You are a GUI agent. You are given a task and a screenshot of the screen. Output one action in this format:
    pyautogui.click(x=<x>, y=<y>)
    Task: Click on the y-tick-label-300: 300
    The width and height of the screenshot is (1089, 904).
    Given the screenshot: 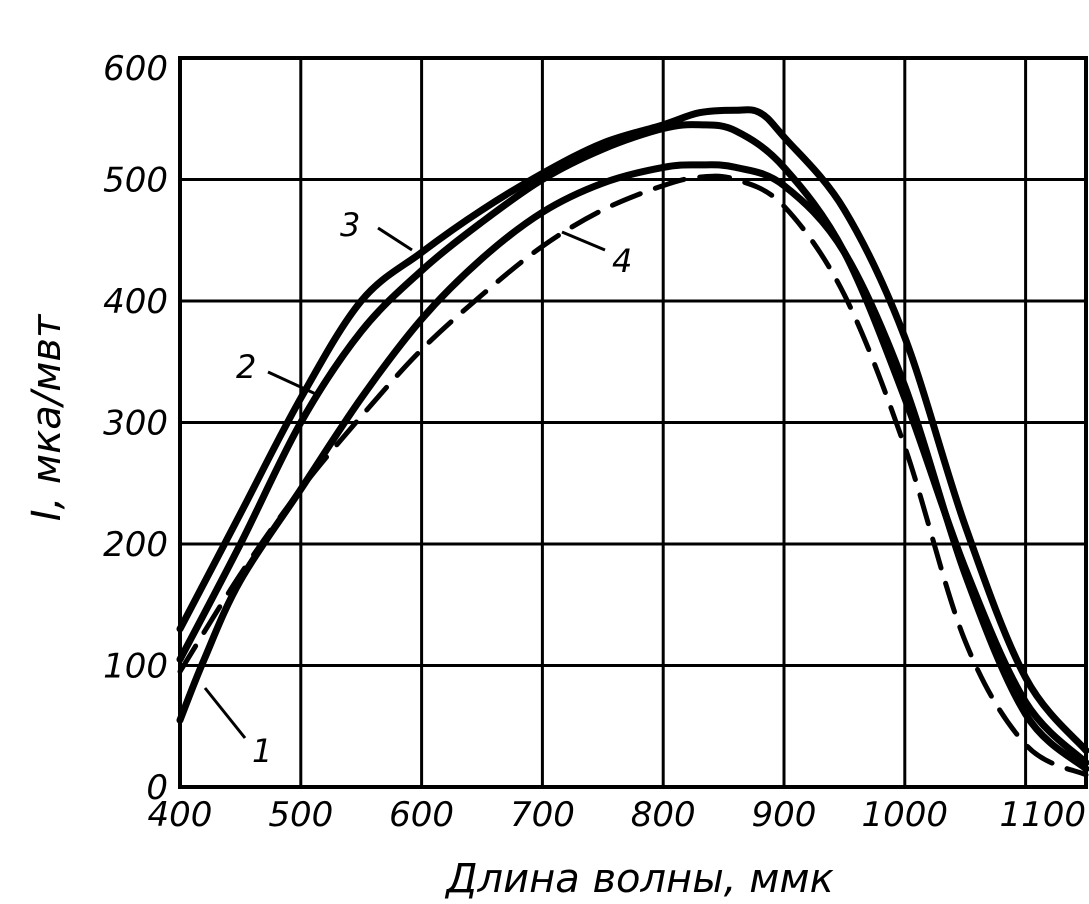 What is the action you would take?
    pyautogui.click(x=135, y=424)
    